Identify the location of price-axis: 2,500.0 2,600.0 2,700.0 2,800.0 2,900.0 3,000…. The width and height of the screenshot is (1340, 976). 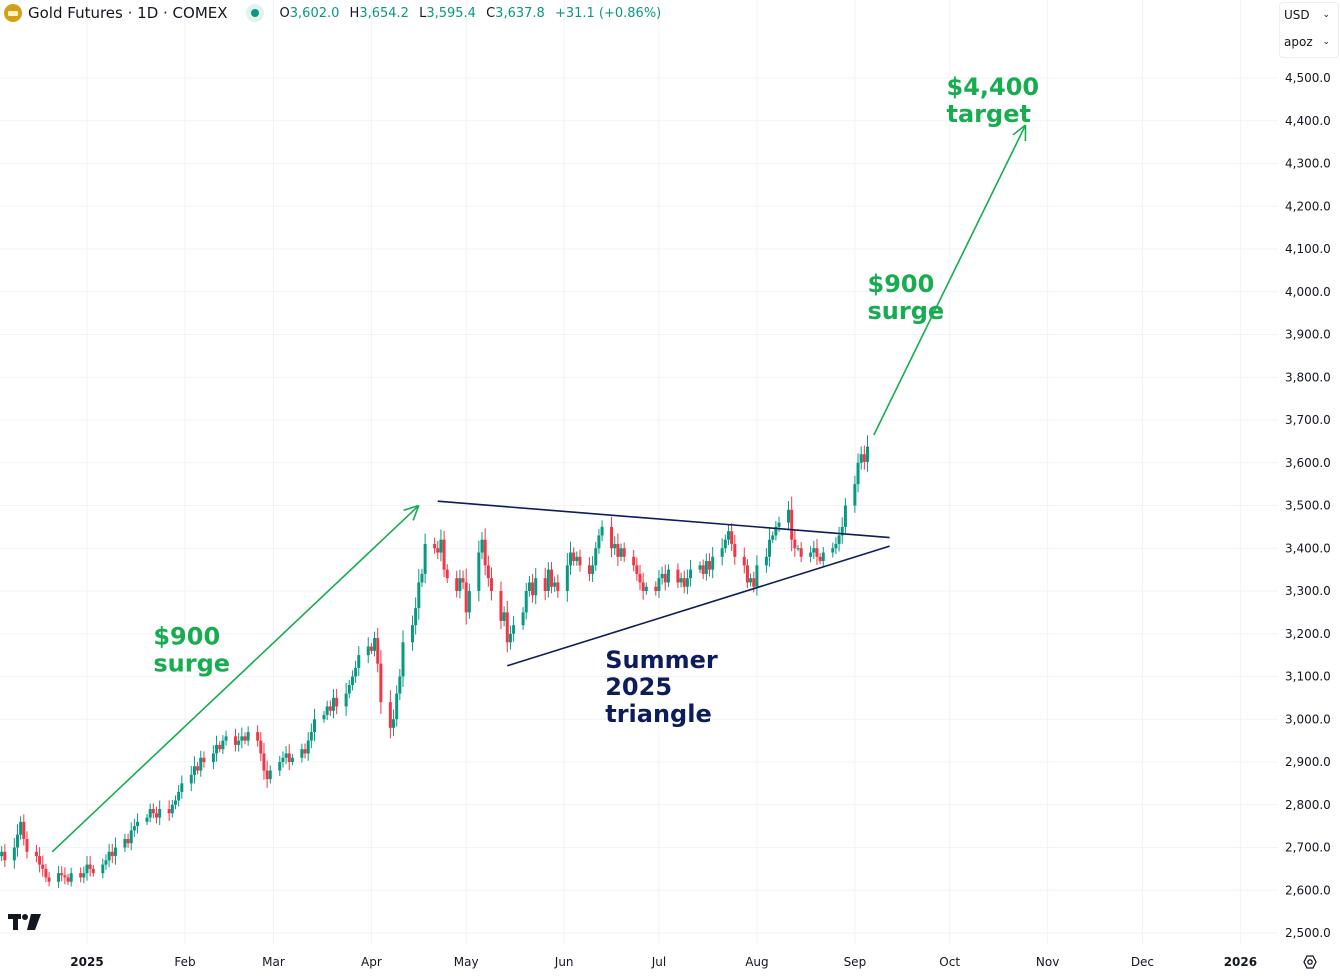
(1308, 505).